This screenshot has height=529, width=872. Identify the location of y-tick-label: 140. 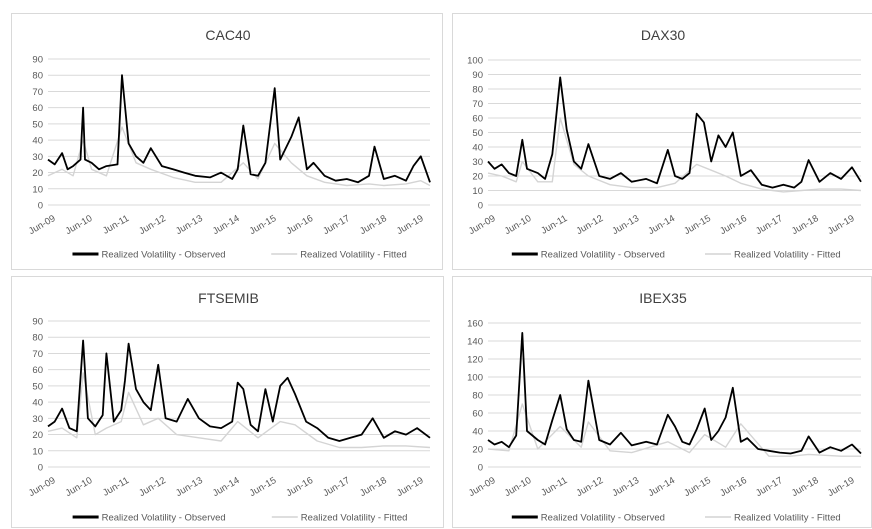
(475, 342).